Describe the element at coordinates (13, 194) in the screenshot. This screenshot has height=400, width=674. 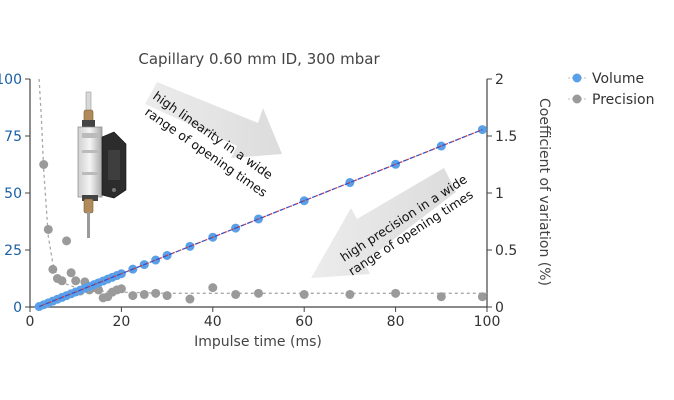
I see `y-tick-label: 50` at that location.